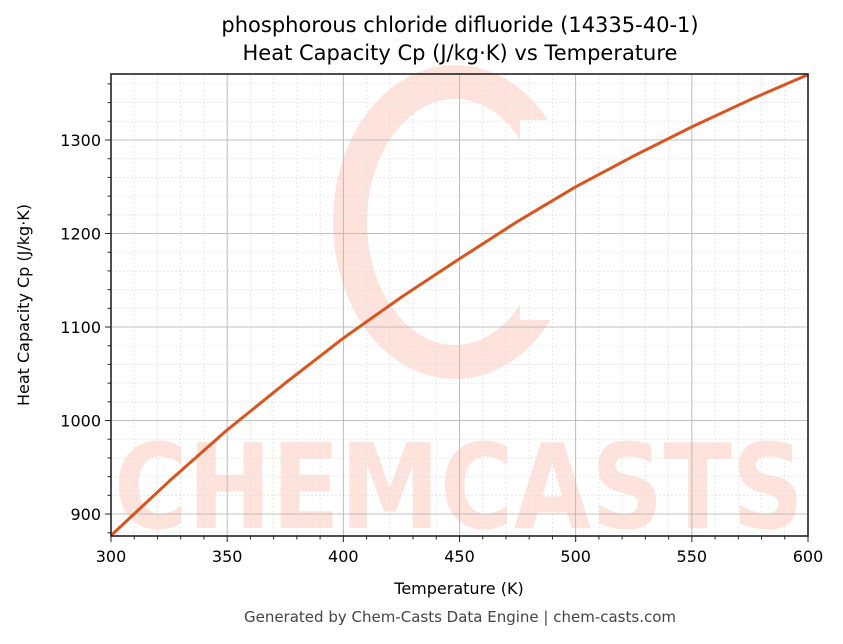 The width and height of the screenshot is (843, 644). I want to click on y-axis-ticks: 900 1000 1100 1200 1300, so click(85, 308).